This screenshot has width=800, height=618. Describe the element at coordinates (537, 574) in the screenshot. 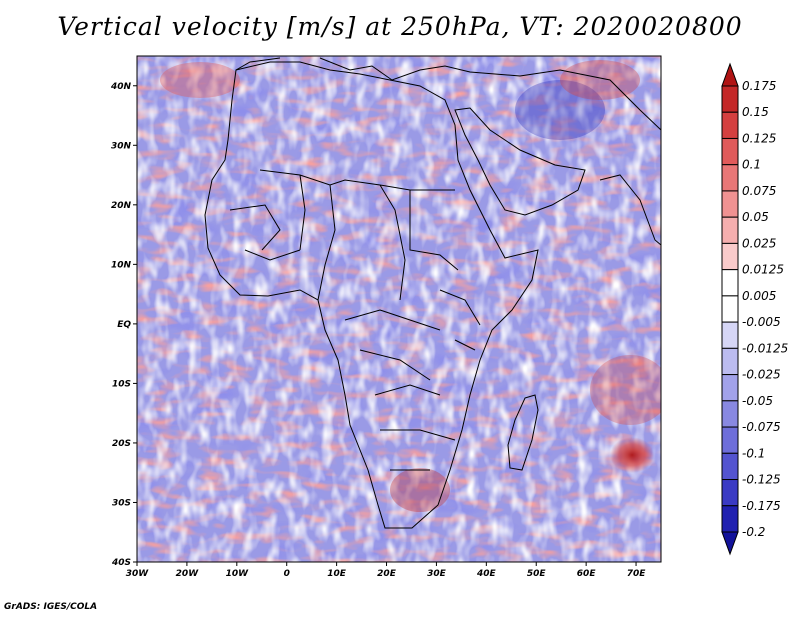

I see `lon-tick-label: 50E` at that location.